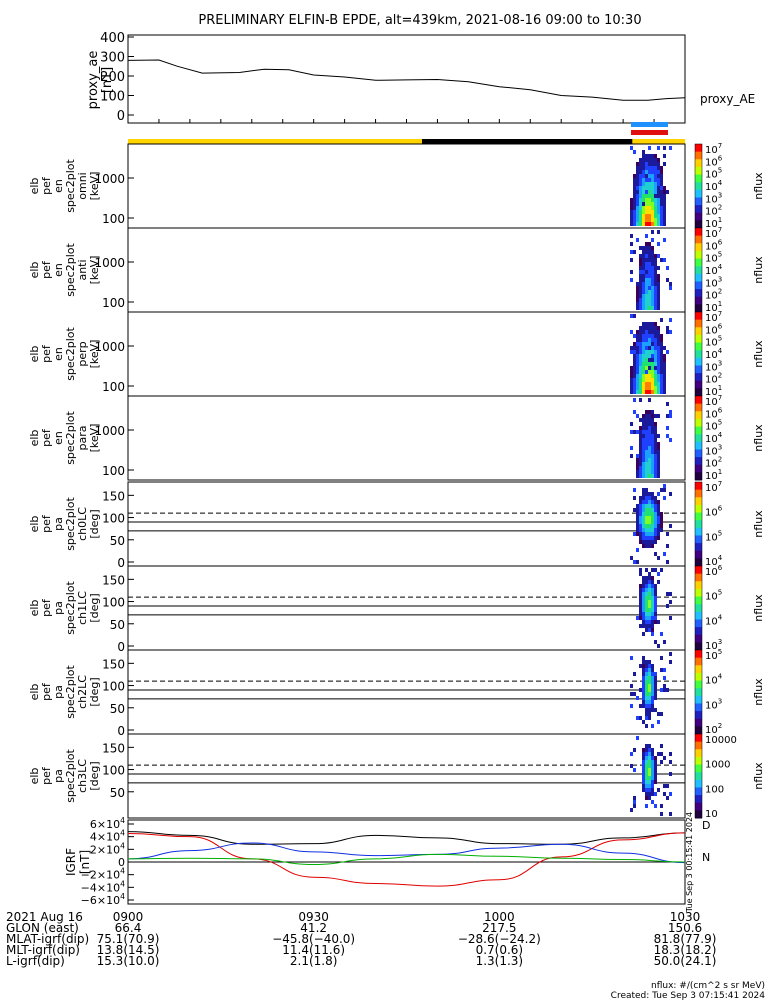 The width and height of the screenshot is (775, 1000). What do you see at coordinates (94, 270) in the screenshot?
I see `spec-ylabel-line: [keV]` at bounding box center [94, 270].